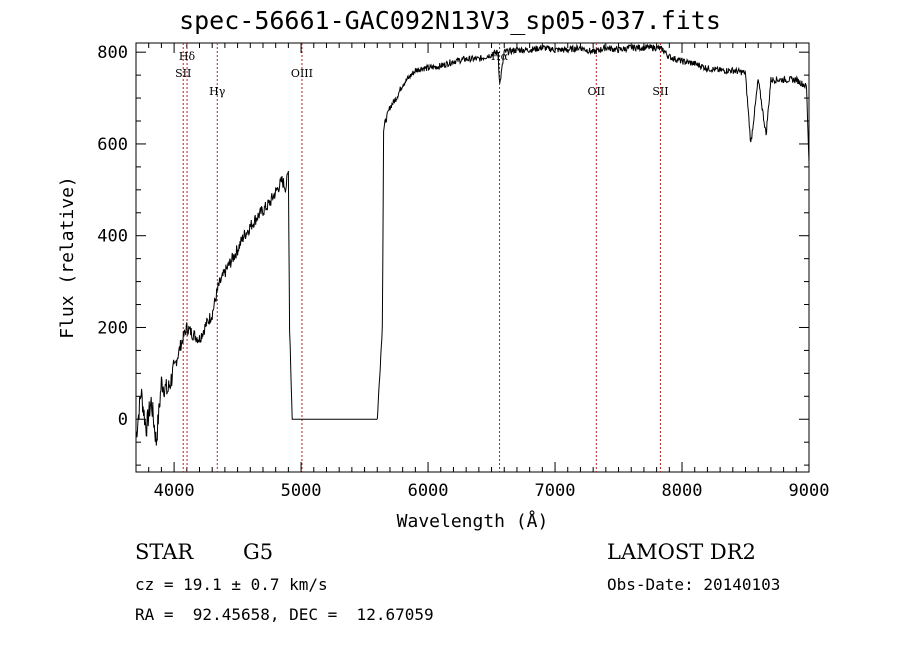  What do you see at coordinates (694, 584) in the screenshot?
I see `observation-date: Obs-Date: 20140103` at bounding box center [694, 584].